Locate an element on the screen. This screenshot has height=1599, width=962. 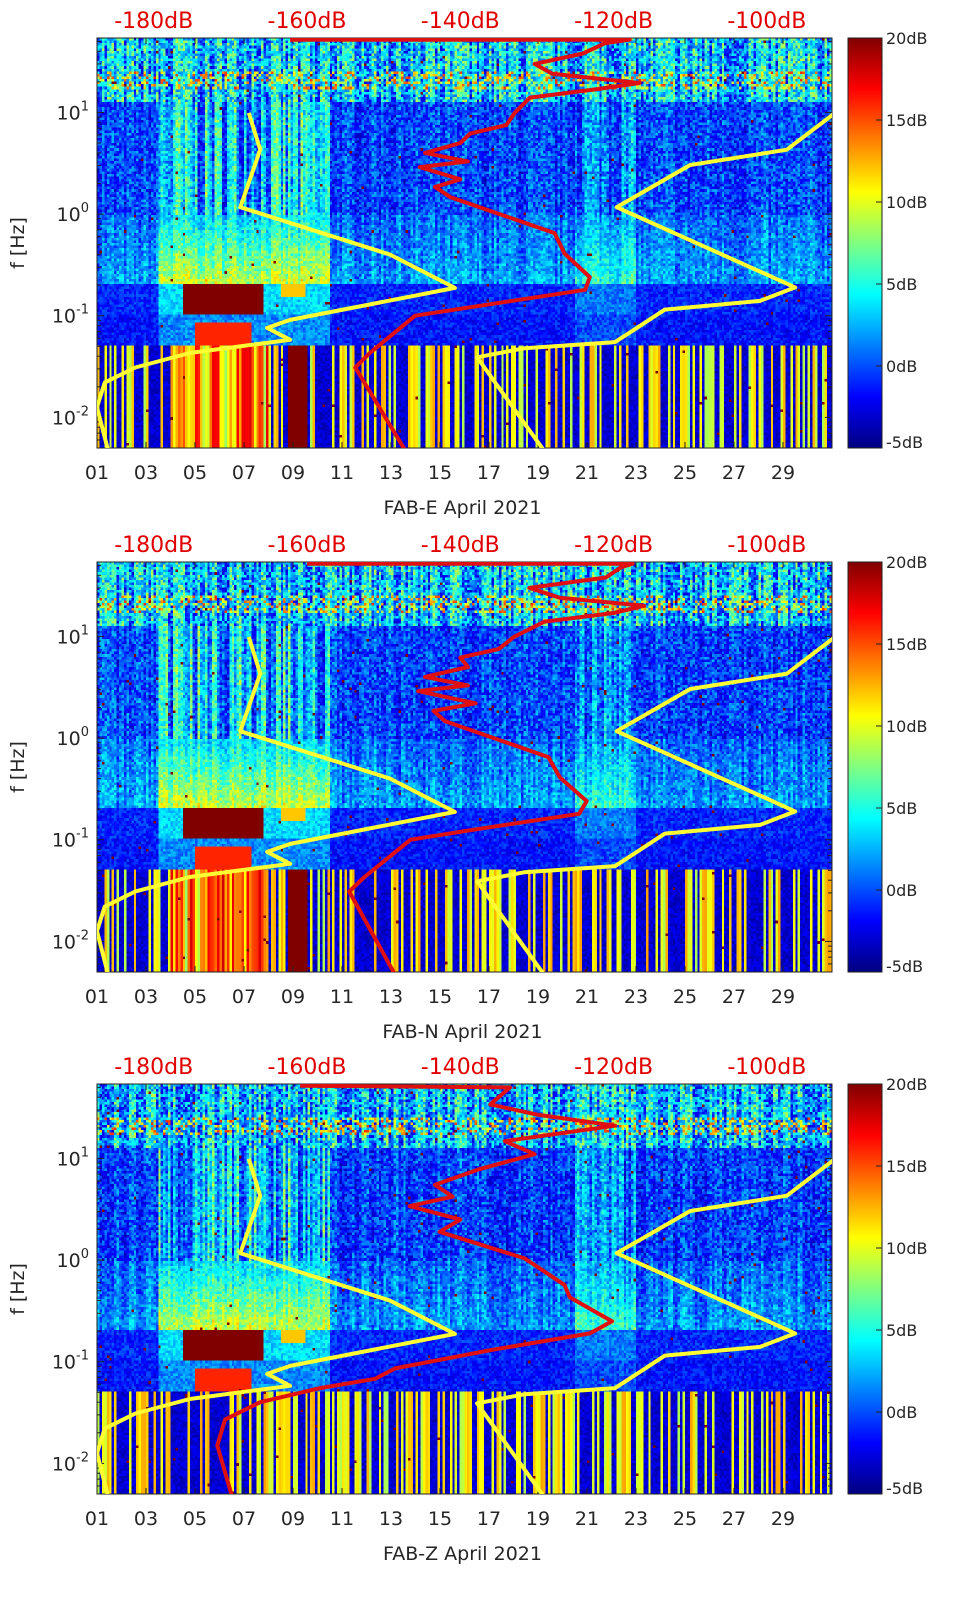
x-axis-label: FAB-E April 2021 is located at coordinates (463, 508).